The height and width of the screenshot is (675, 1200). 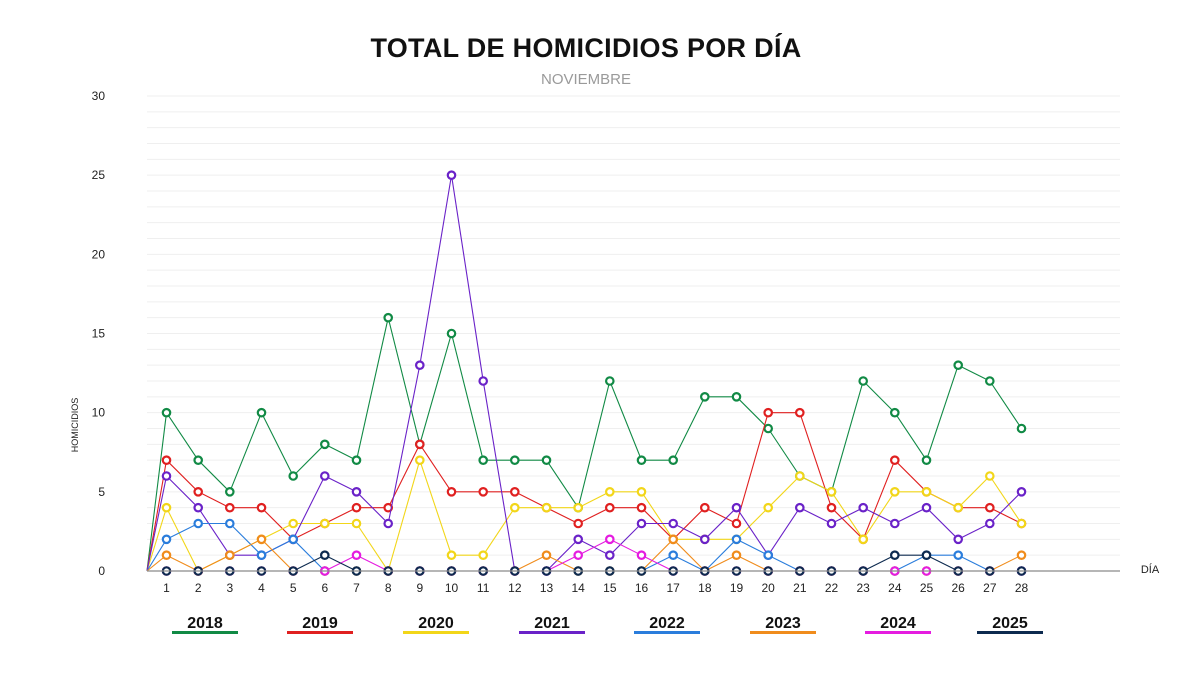 What do you see at coordinates (585, 47) in the screenshot?
I see `chart-title: TOTAL DE HOMICIDIOS POR DÍA` at bounding box center [585, 47].